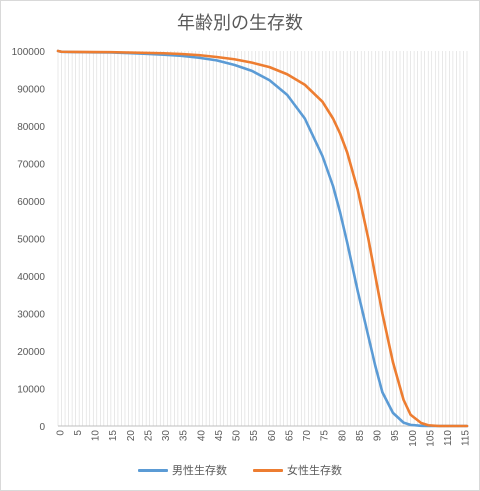 The image size is (480, 491). Describe the element at coordinates (240, 470) in the screenshot. I see `legend: 男性生存数 女性生存数` at that location.